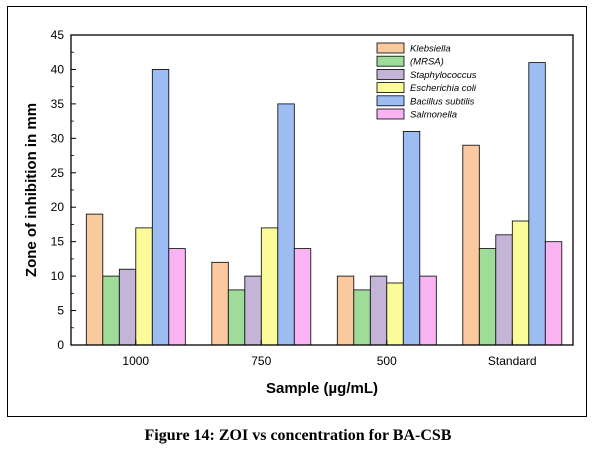  Describe the element at coordinates (427, 62) in the screenshot. I see `legend-label: (MRSA)` at that location.